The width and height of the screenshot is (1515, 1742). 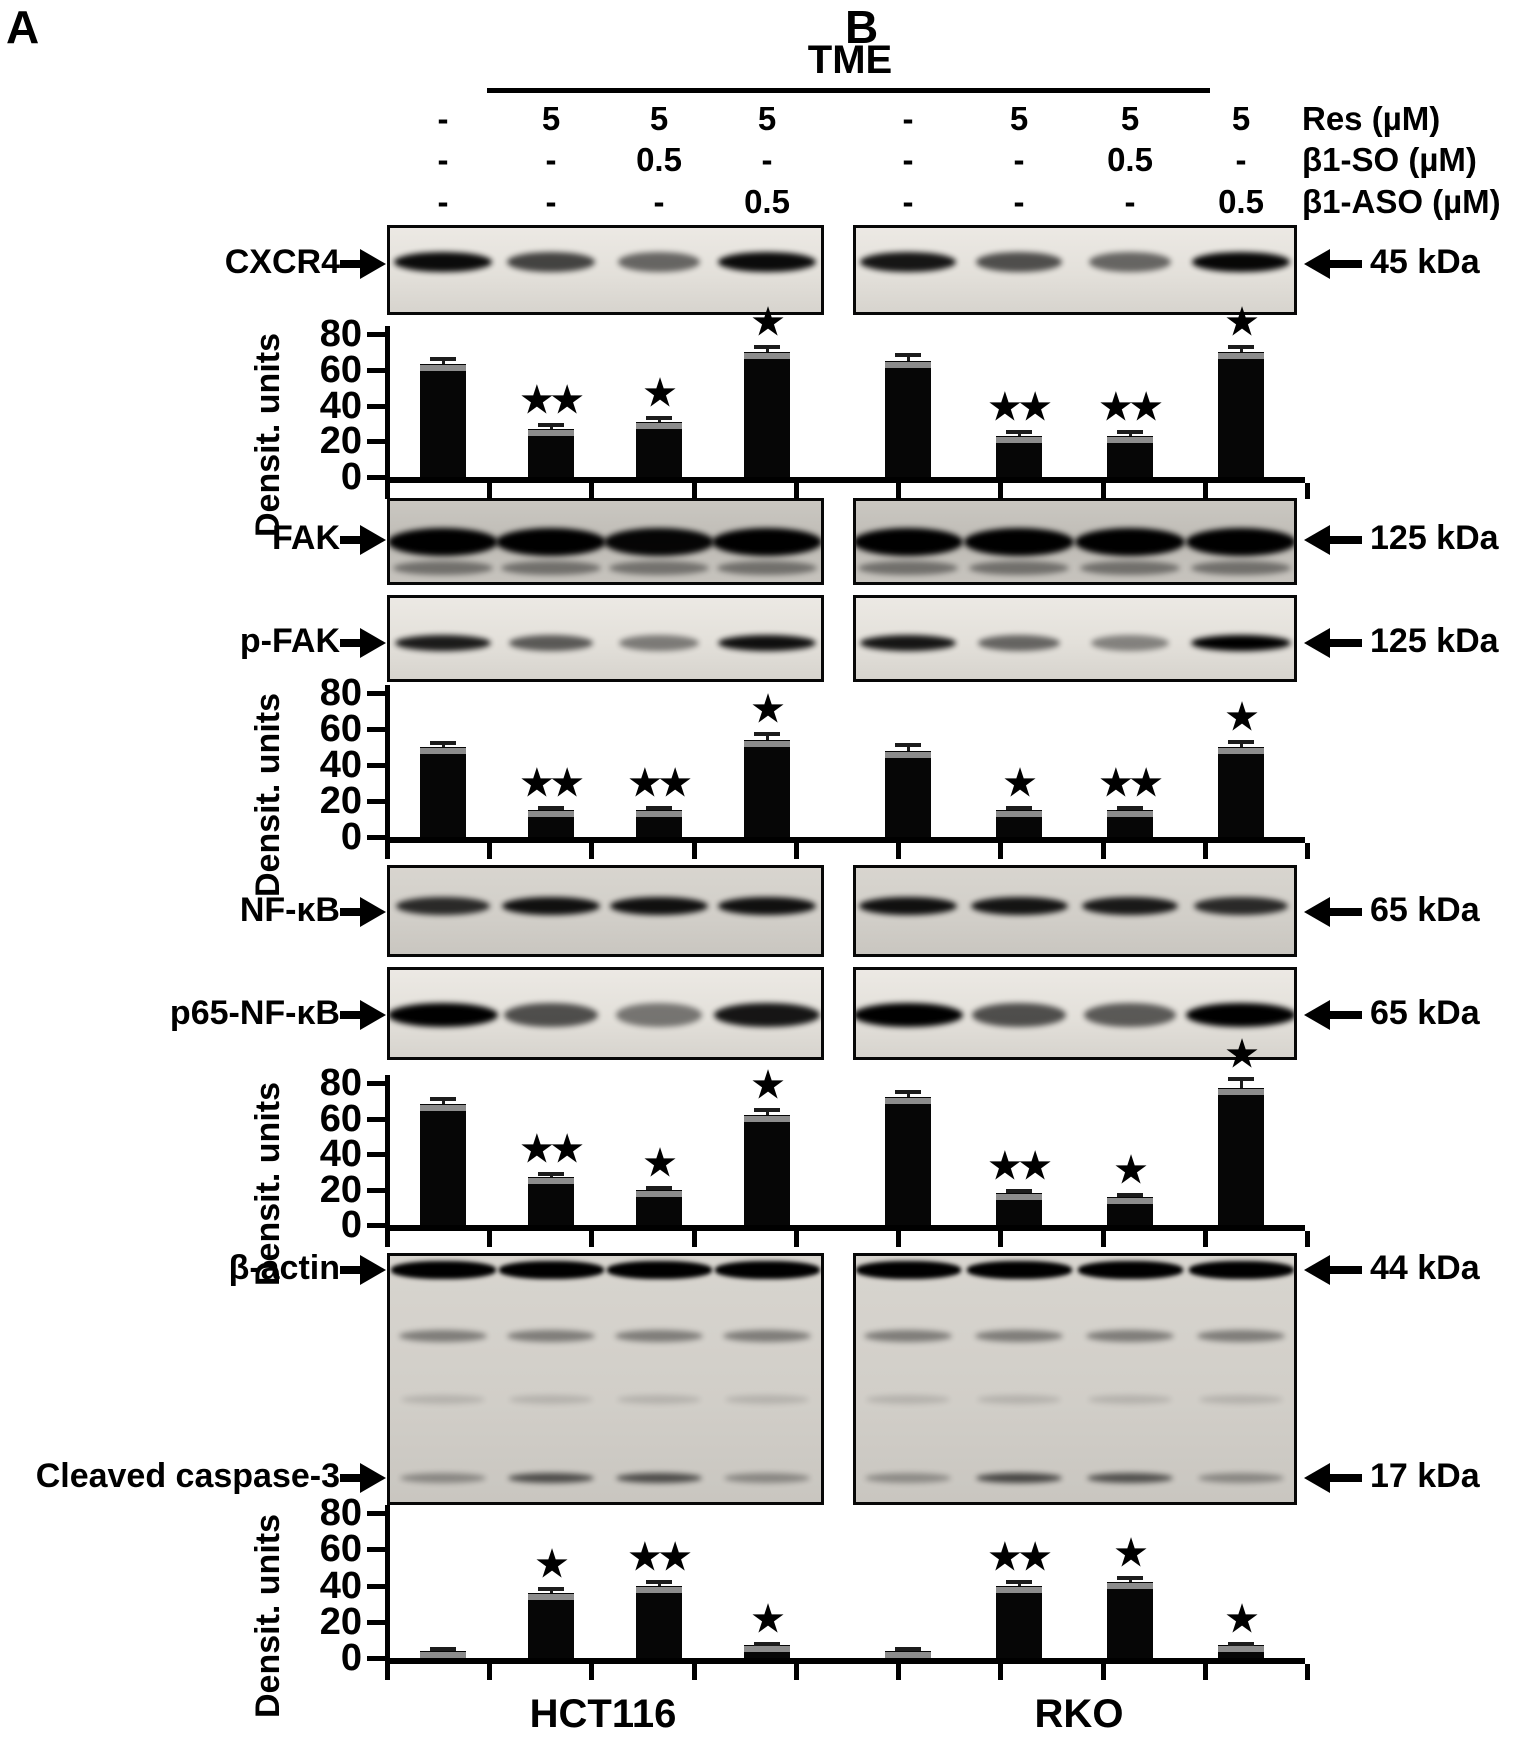 I want to click on treatment-label-b1-so: β1-SO (µM), so click(x=1389, y=159).